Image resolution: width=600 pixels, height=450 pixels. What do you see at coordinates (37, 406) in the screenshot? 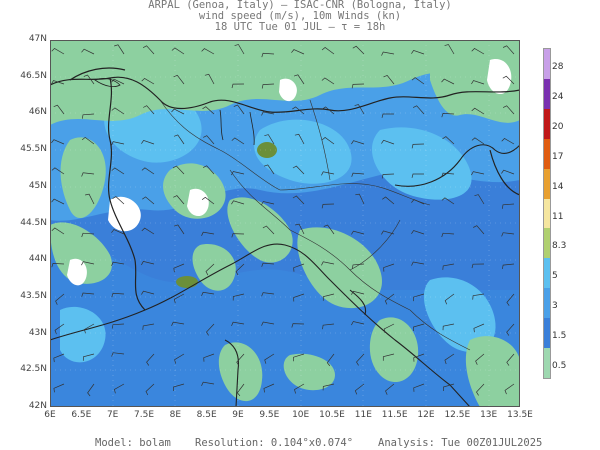
I see `latitude-label: 42N` at bounding box center [37, 406].